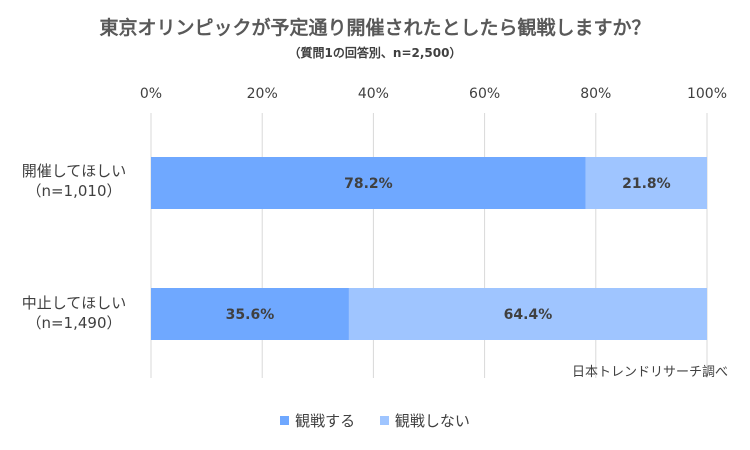 Image resolution: width=750 pixels, height=450 pixels. I want to click on data-label-1-0: 35.6%, so click(250, 315).